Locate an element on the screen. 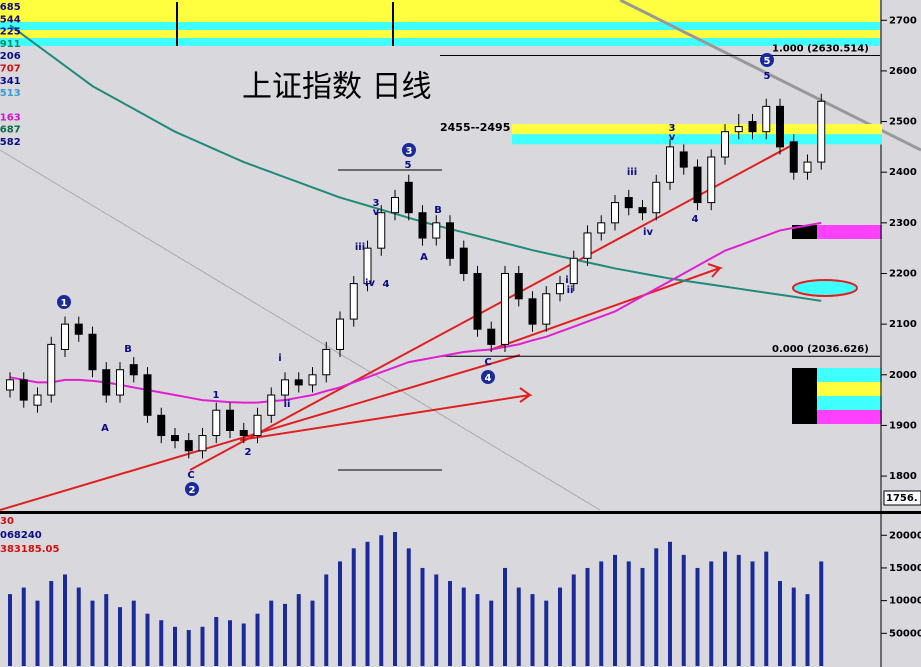 The width and height of the screenshot is (921, 667). volume-label: 068240 is located at coordinates (21, 535).